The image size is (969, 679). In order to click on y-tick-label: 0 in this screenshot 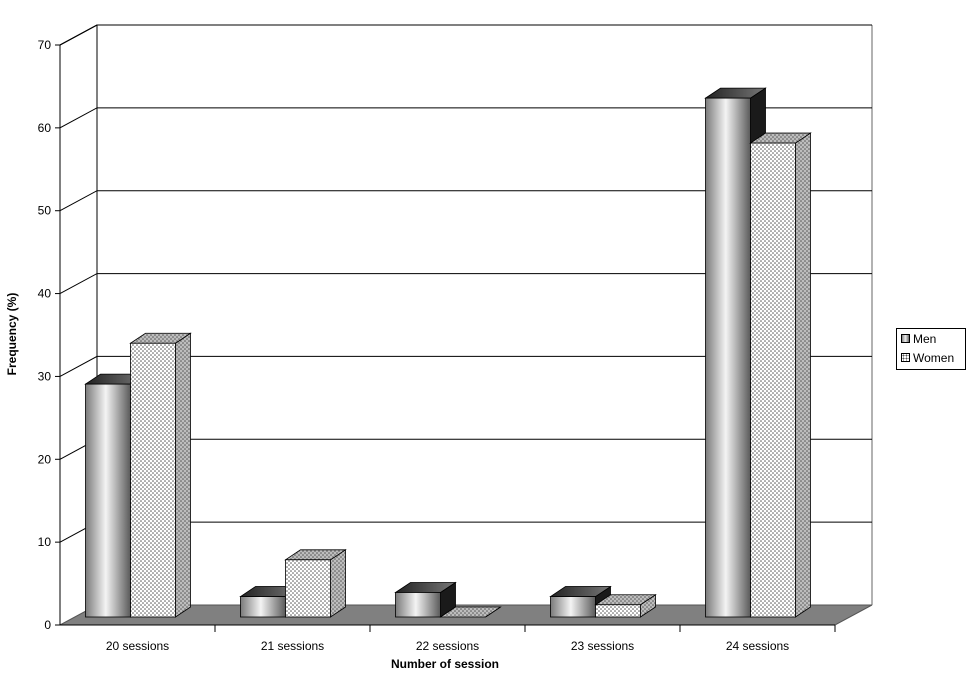, I will do `click(47, 625)`.